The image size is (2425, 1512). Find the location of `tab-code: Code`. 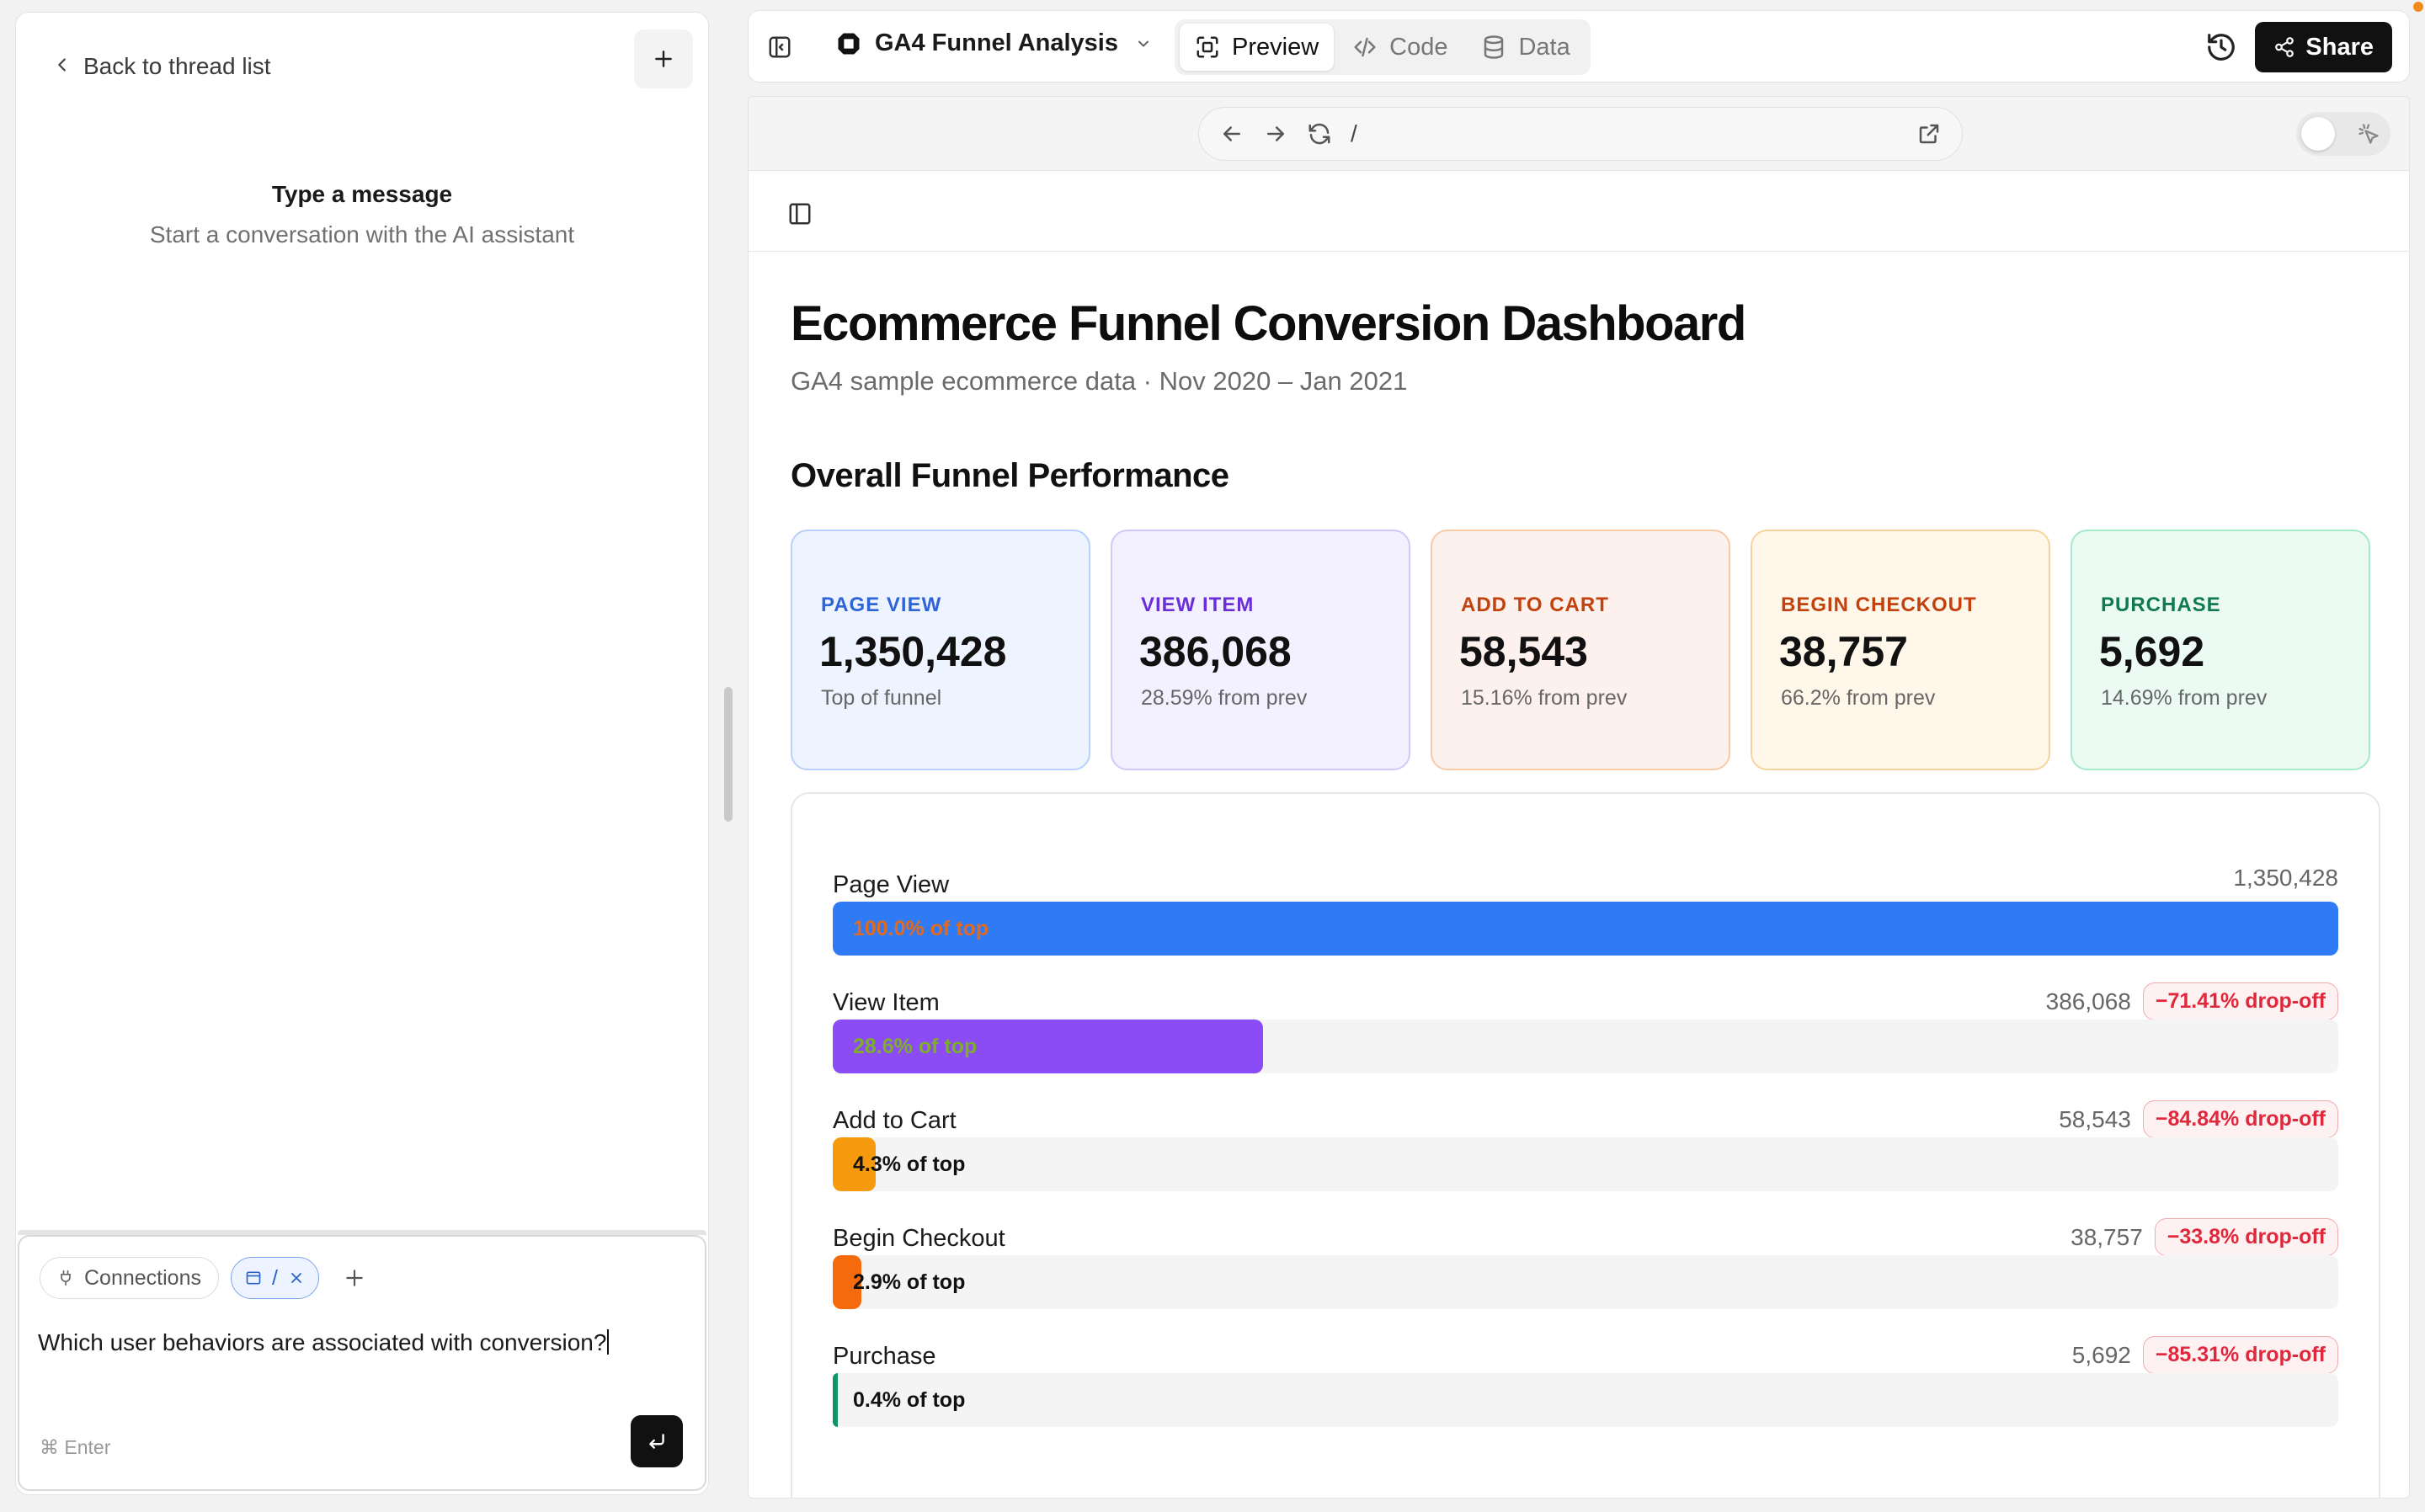

tab-code: Code is located at coordinates (1400, 48).